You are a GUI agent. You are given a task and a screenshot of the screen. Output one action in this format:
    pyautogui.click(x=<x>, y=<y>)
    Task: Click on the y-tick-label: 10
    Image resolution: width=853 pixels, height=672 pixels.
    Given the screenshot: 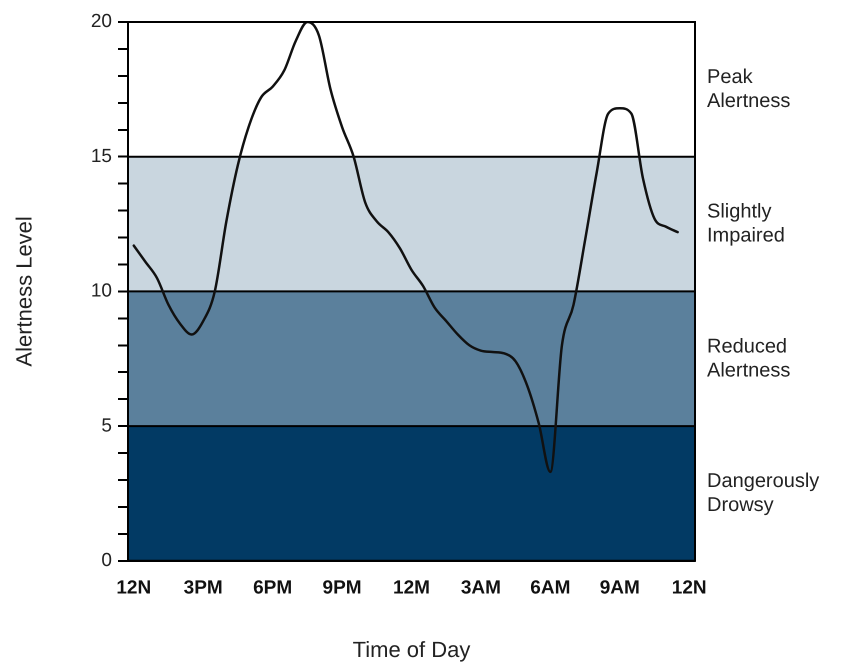 What is the action you would take?
    pyautogui.click(x=101, y=291)
    